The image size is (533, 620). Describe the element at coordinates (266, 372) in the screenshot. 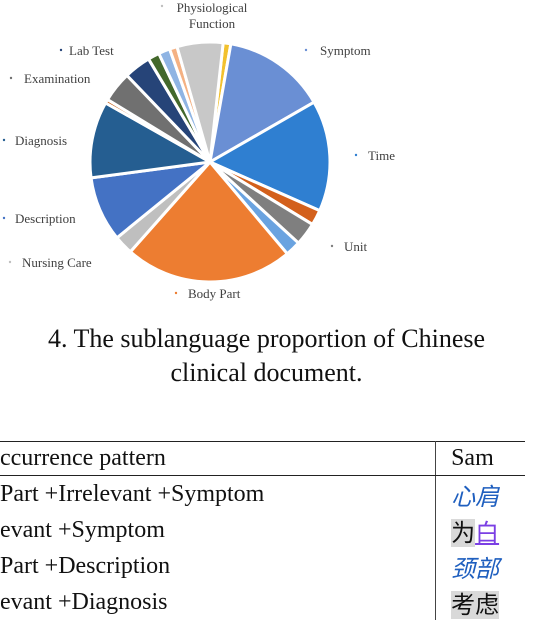

I see `caption-line-2: clinical document.` at that location.